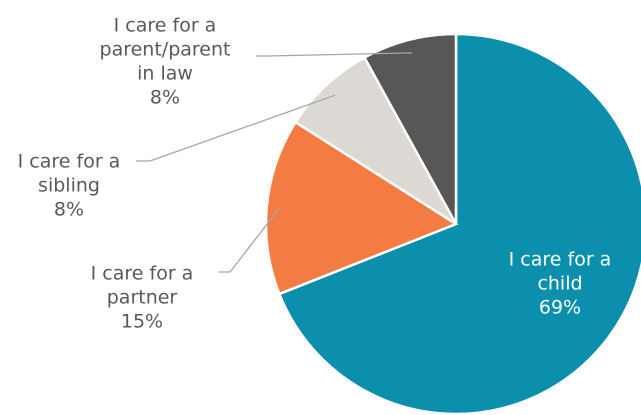  What do you see at coordinates (165, 50) in the screenshot?
I see `category-label: parent/parent` at bounding box center [165, 50].